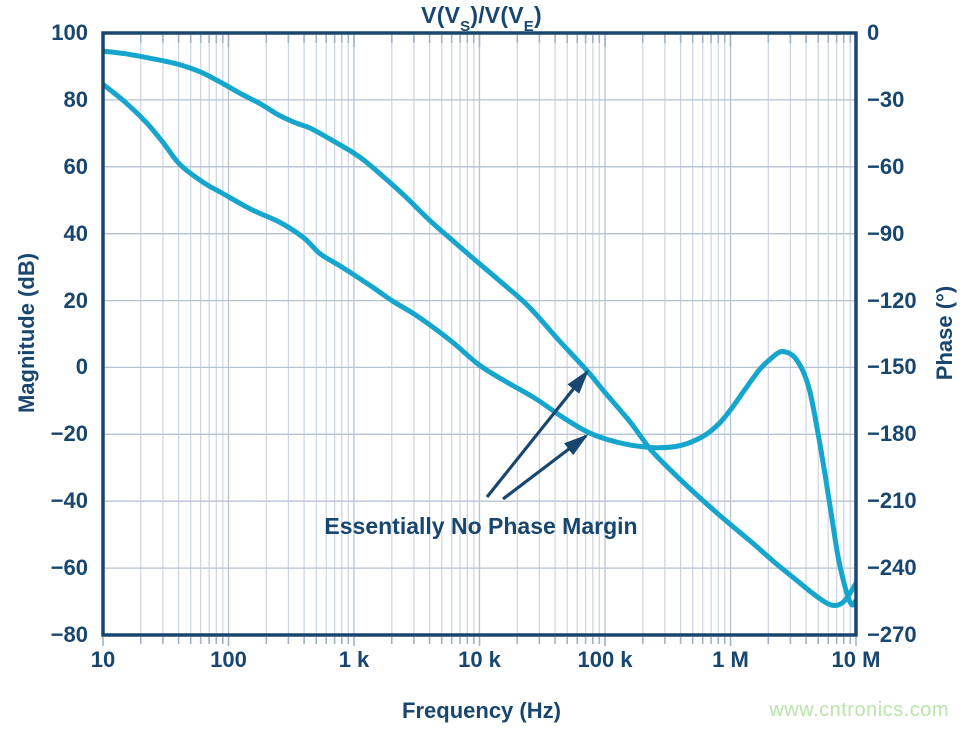 This screenshot has height=729, width=963. What do you see at coordinates (856, 659) in the screenshot?
I see `x-tick-label: 10 M` at bounding box center [856, 659].